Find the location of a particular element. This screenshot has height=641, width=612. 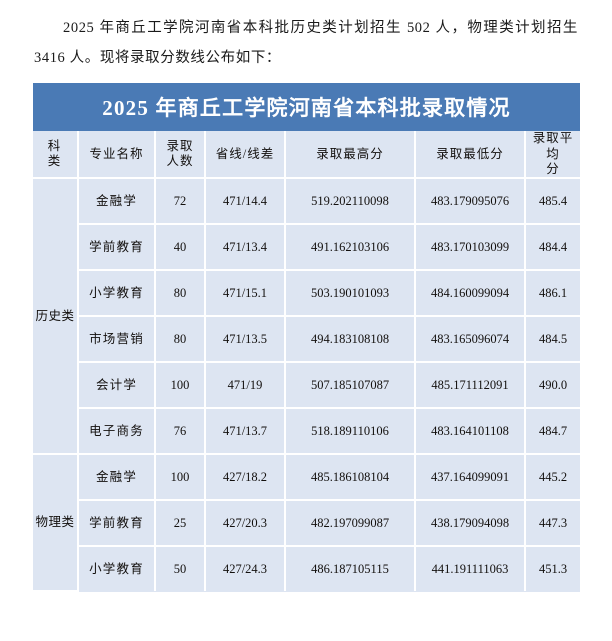

cell-average: 486.1 is located at coordinates (552, 294).